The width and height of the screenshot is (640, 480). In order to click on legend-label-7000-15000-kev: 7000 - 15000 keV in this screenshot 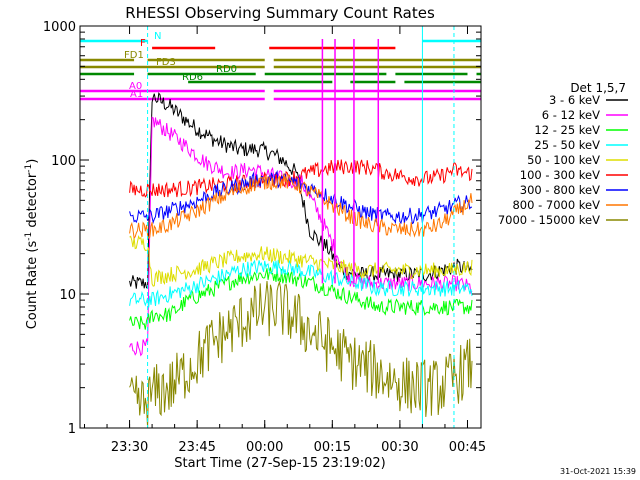, I will do `click(549, 220)`.